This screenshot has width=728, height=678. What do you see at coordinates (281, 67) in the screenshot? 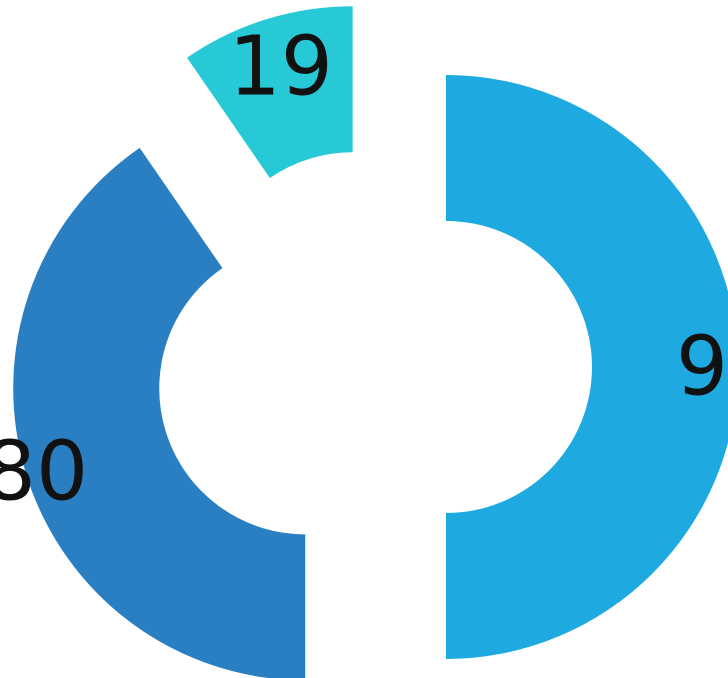
I see `data-label-19: 19` at bounding box center [281, 67].